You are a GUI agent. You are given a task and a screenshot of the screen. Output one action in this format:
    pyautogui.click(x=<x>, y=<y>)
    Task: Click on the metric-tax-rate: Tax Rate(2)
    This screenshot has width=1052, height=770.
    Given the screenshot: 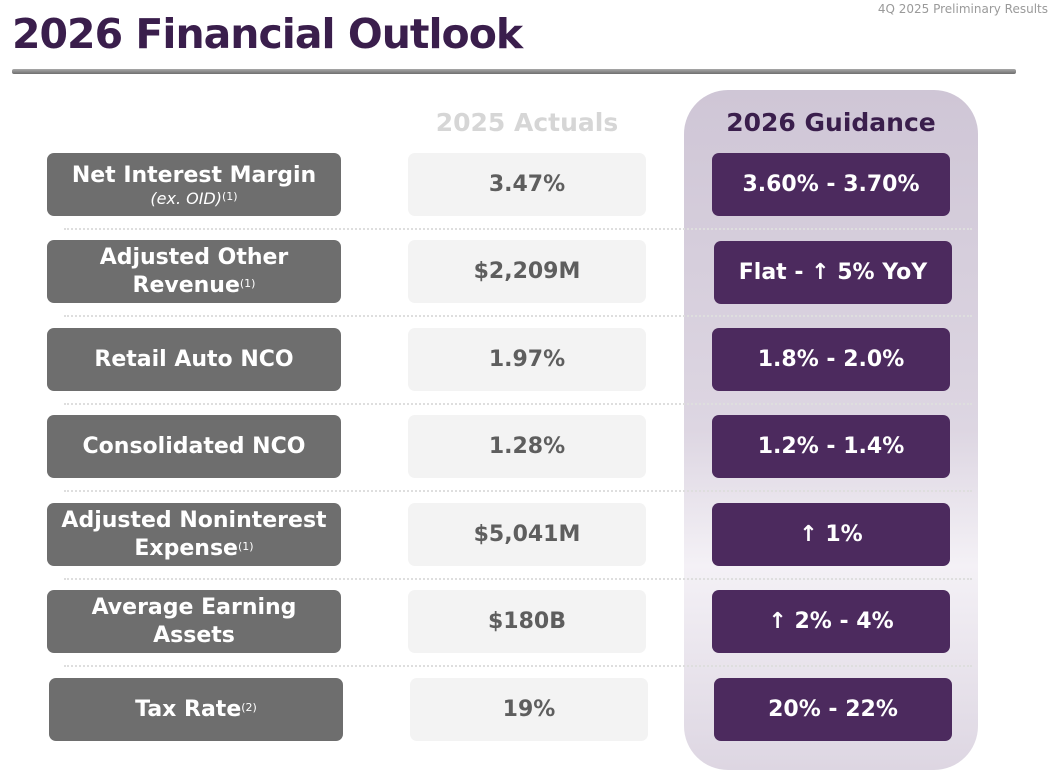 What is the action you would take?
    pyautogui.click(x=196, y=709)
    